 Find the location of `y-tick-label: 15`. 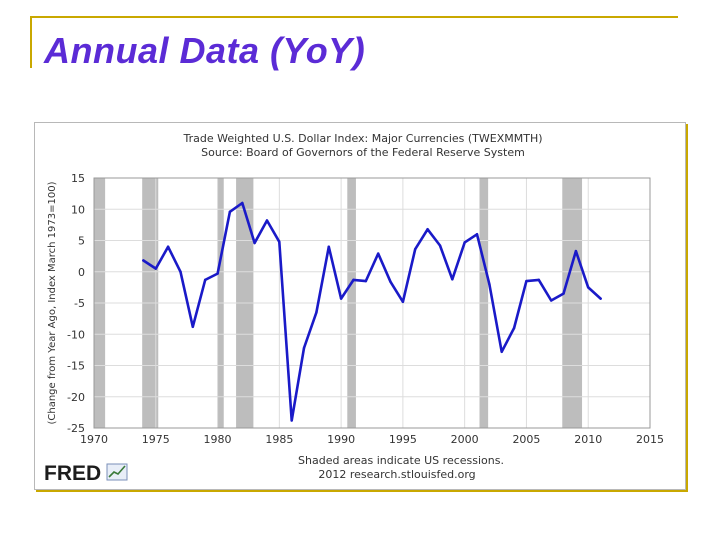

y-tick-label: 15 is located at coordinates (78, 178).